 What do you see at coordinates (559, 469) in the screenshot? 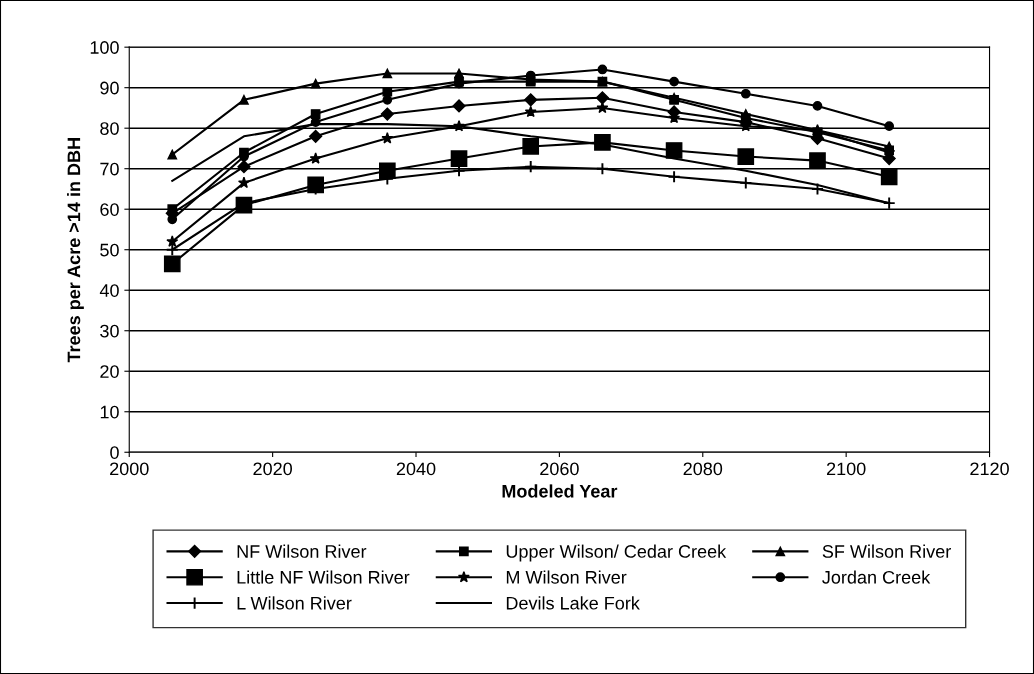
I see `x-tick-label: 2060` at bounding box center [559, 469].